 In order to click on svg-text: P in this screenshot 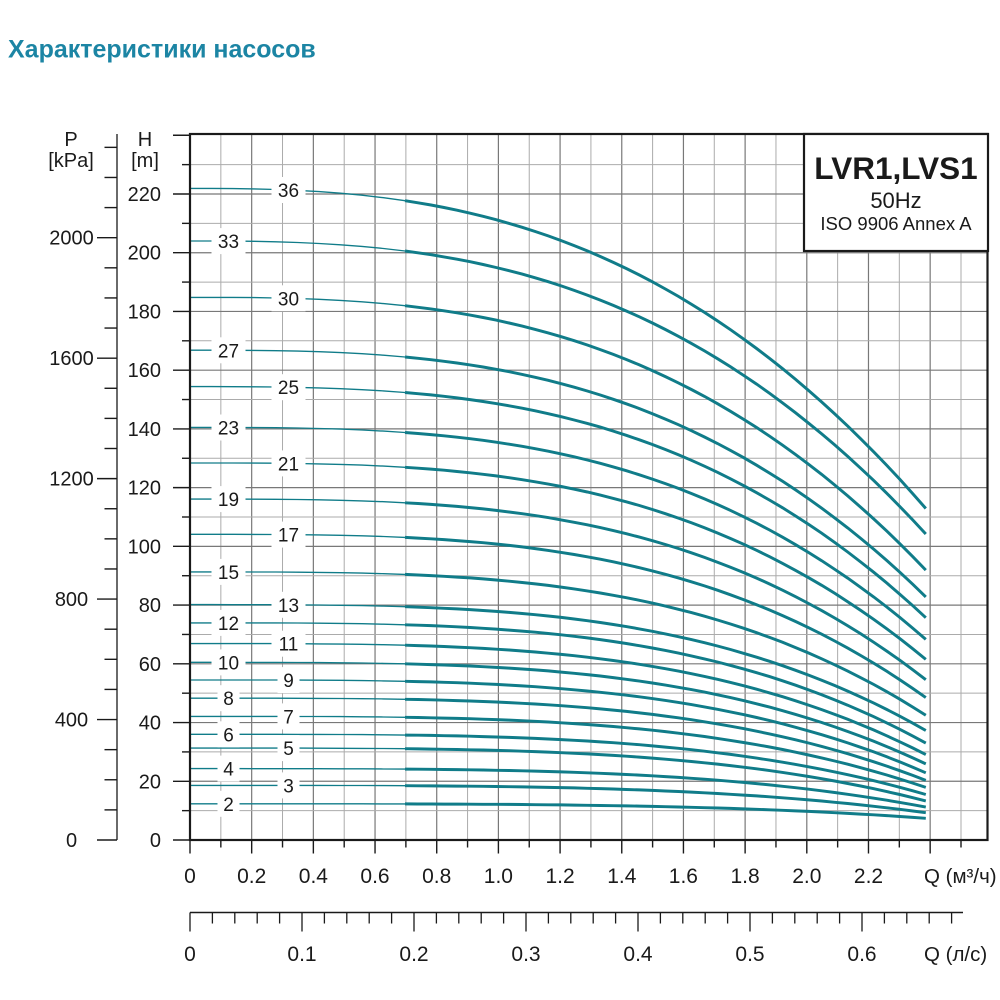, I will do `click(70, 140)`.